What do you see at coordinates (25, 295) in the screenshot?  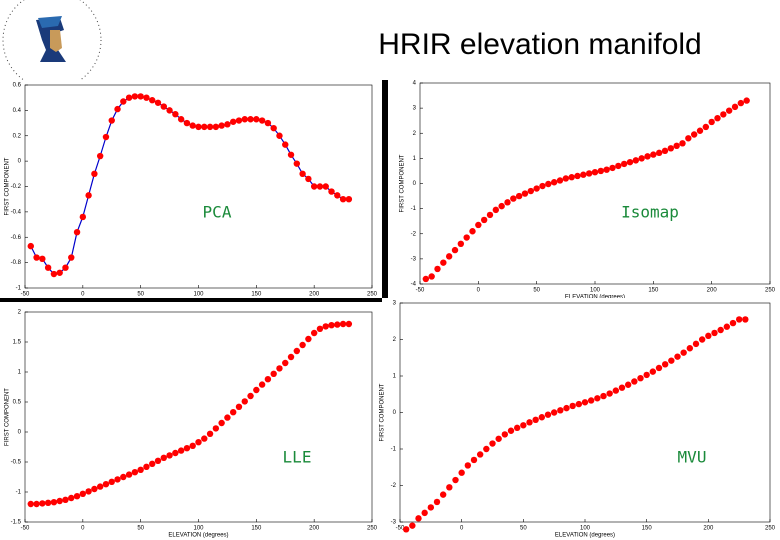 I see `x-tick-label: -50` at bounding box center [25, 295].